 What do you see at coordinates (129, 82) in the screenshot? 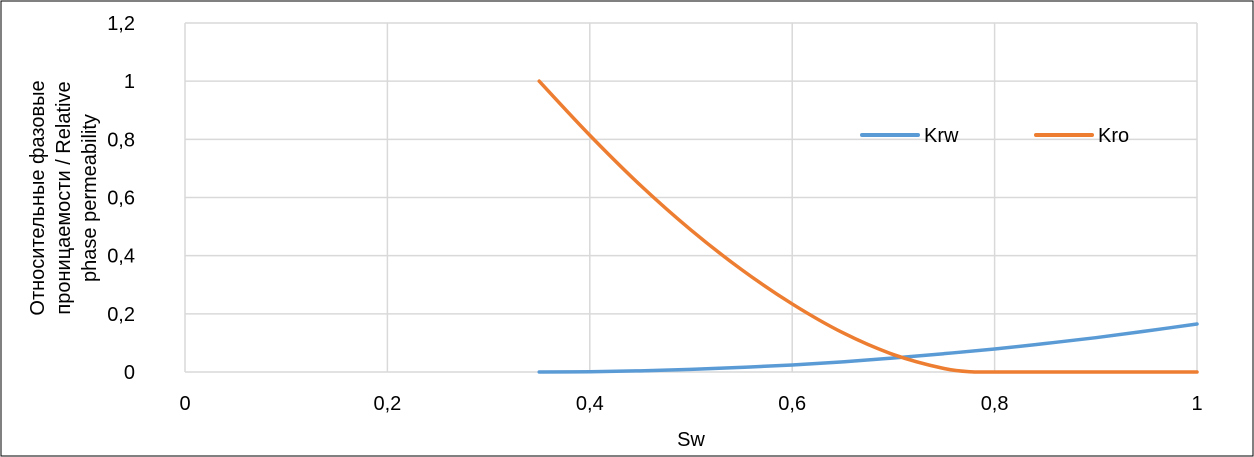
I see `y-tick-label: 1` at bounding box center [129, 82].